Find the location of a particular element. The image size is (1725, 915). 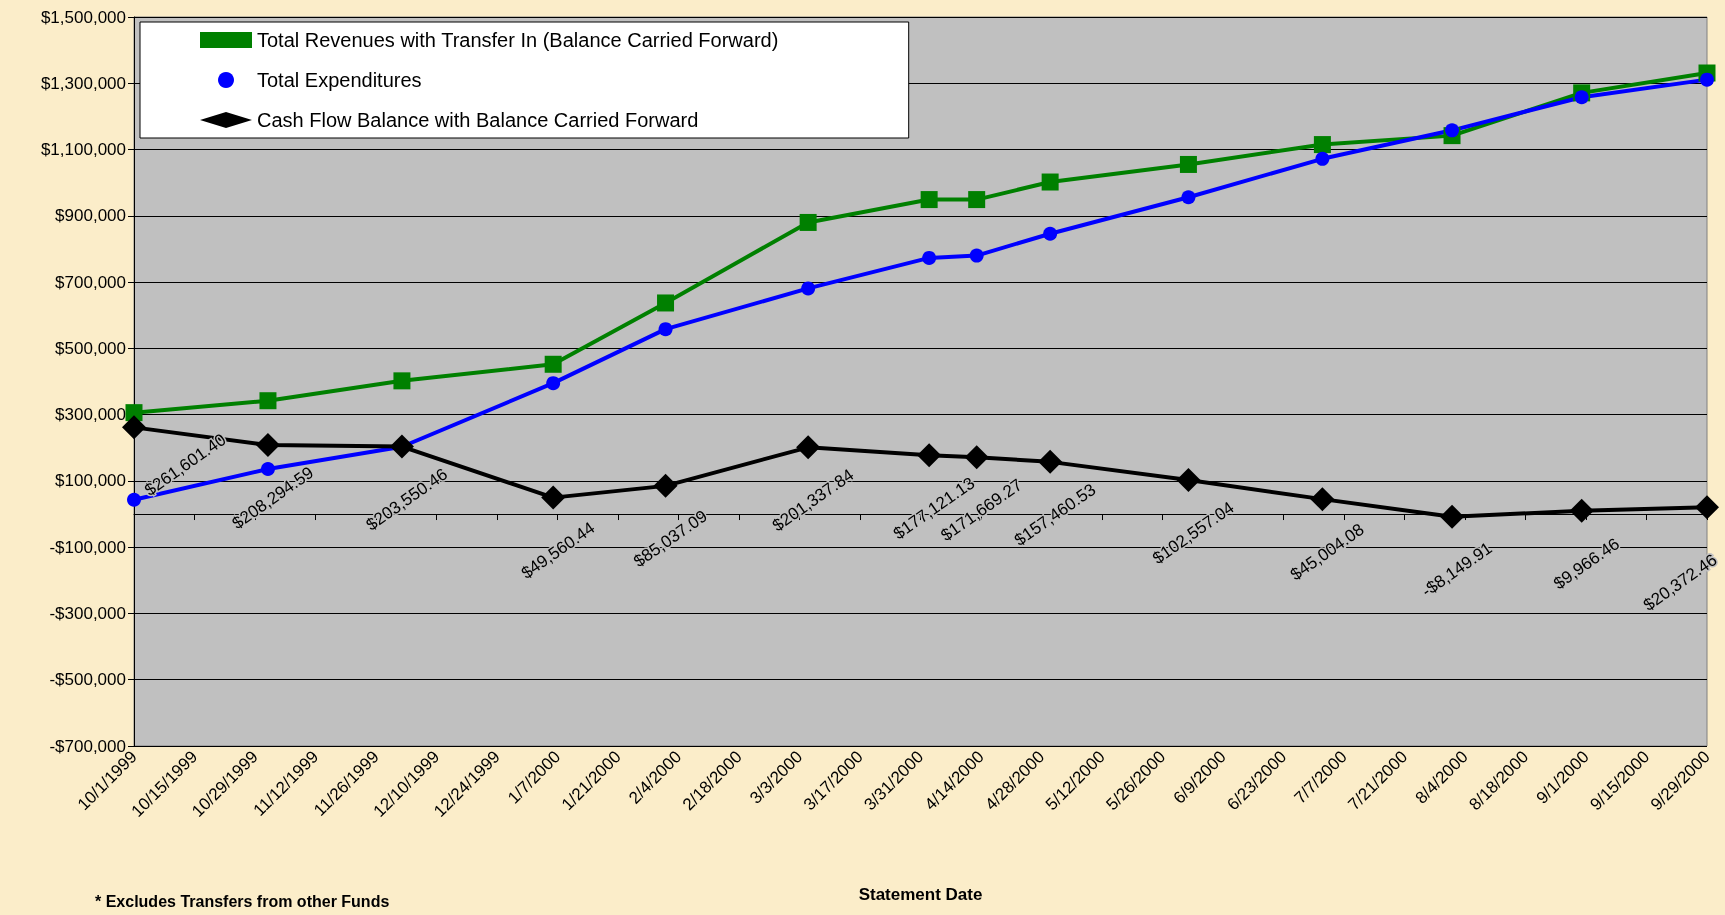

y-tick-label: $300,000 is located at coordinates (90, 415).